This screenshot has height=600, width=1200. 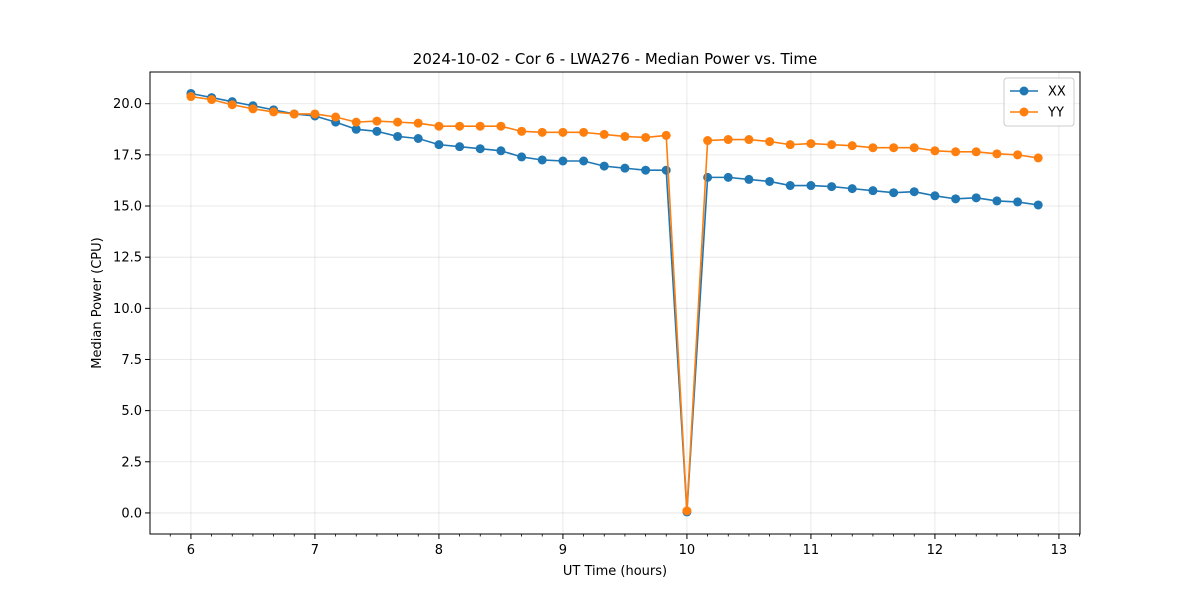 I want to click on x-axis: 6 7 8 9 10 11 12 13, so click(x=624, y=546).